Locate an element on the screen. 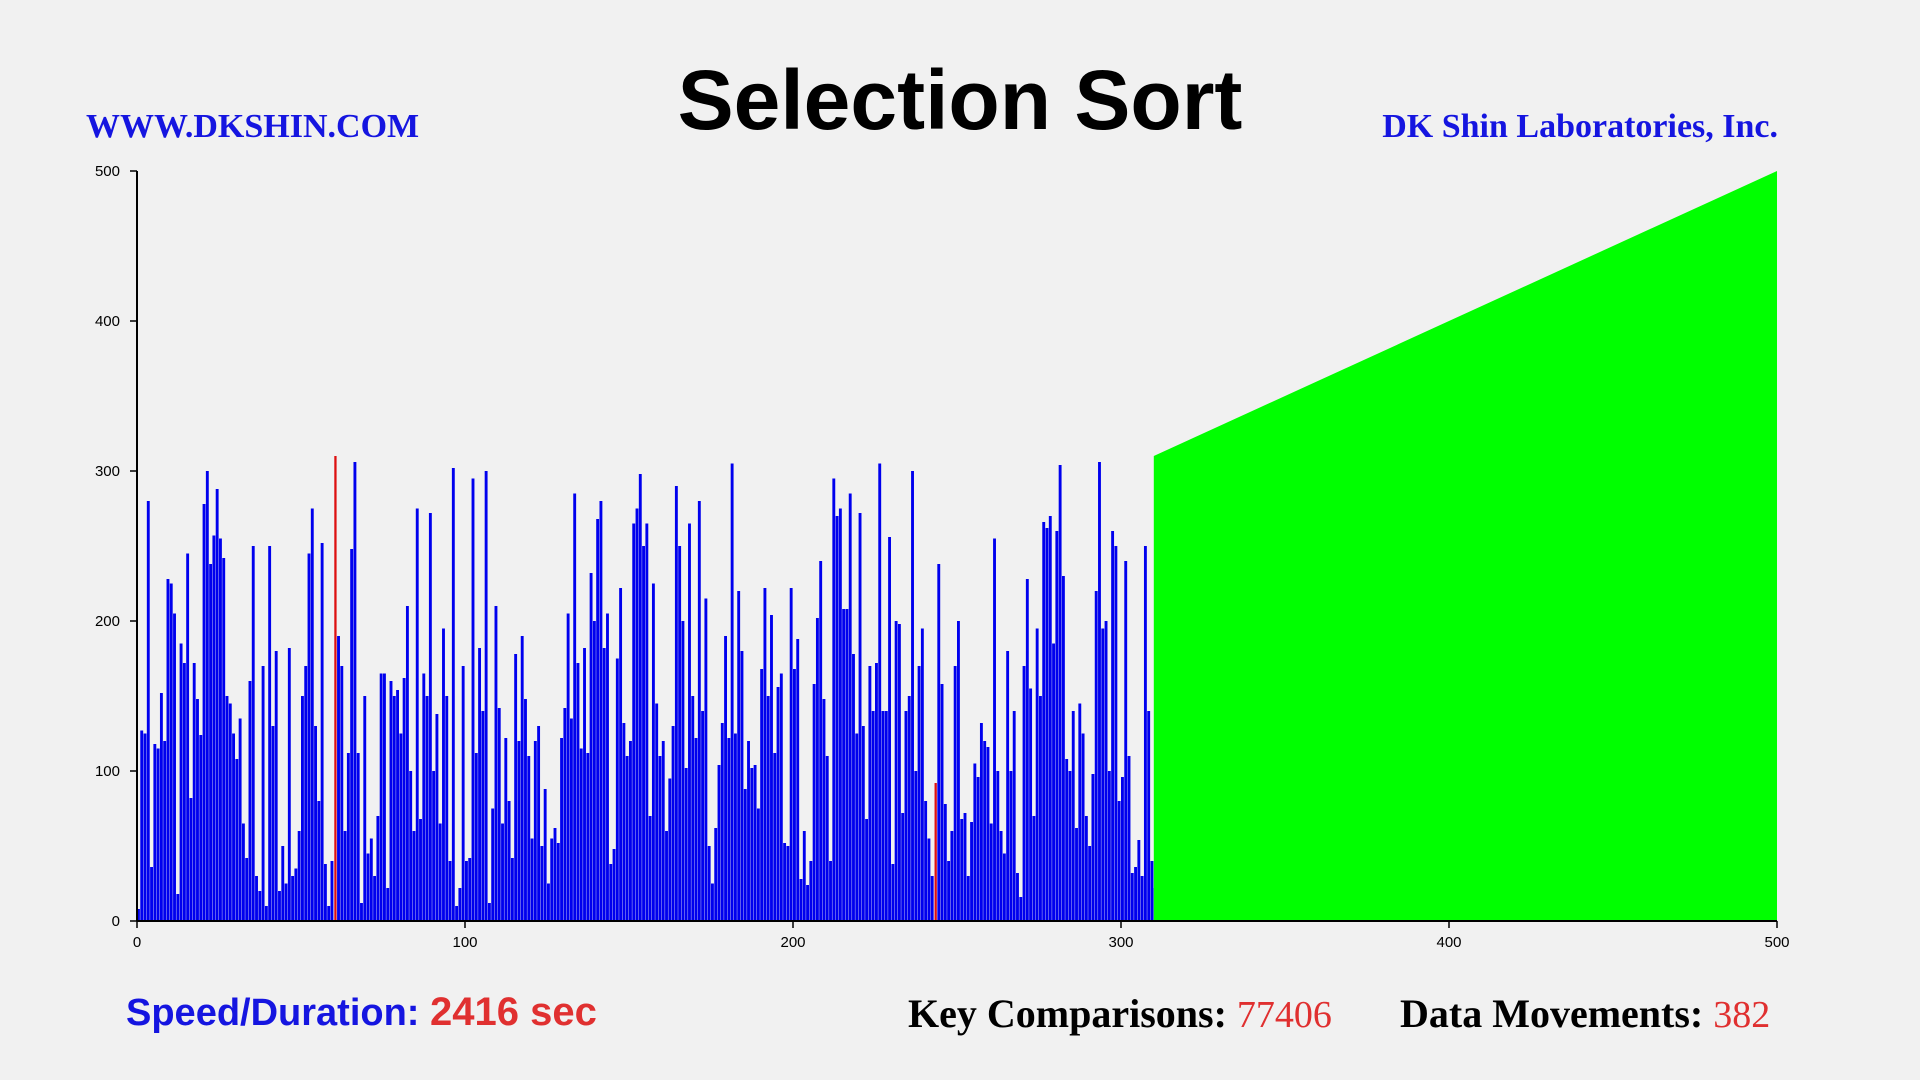  x-tick-label: 300 is located at coordinates (1120, 942).